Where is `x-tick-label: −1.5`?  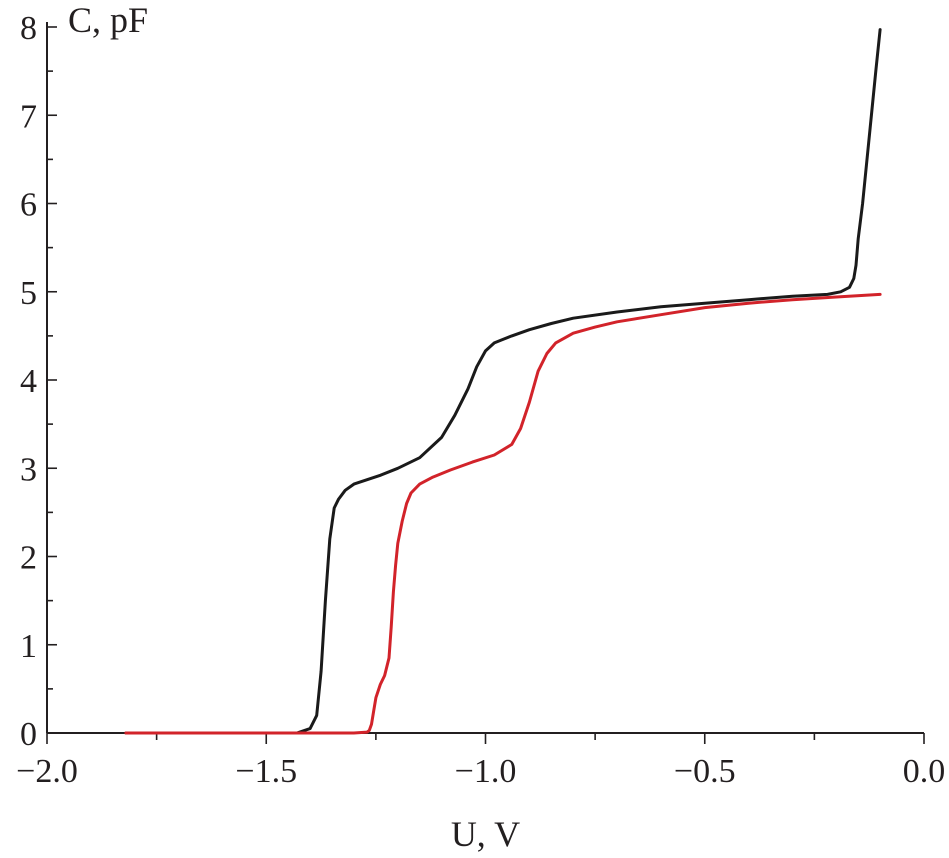
x-tick-label: −1.5 is located at coordinates (266, 771).